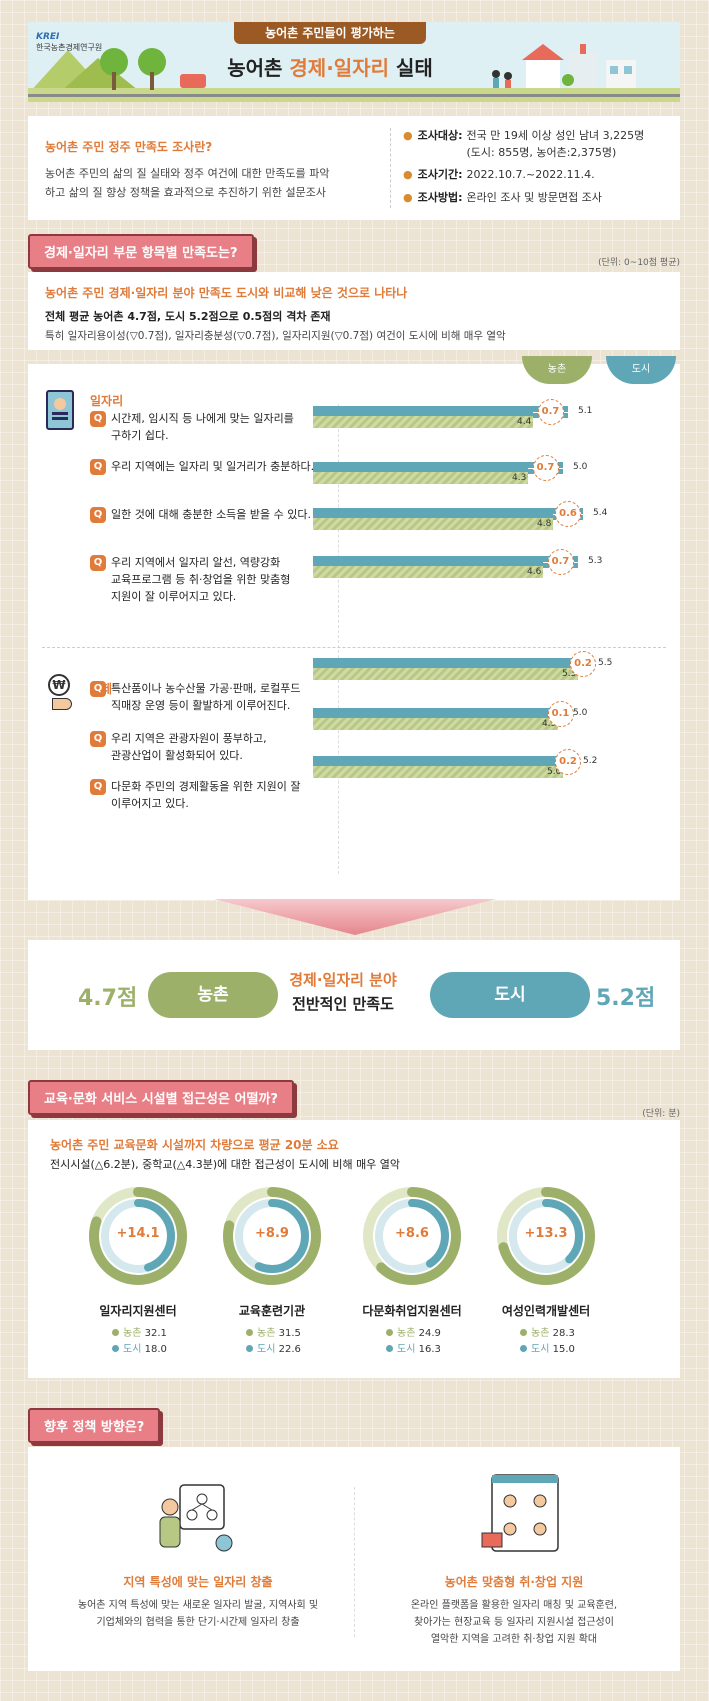 Image resolution: width=709 pixels, height=1701 pixels. What do you see at coordinates (272, 1311) in the screenshot?
I see `facility-name: 교육훈련기관` at bounding box center [272, 1311].